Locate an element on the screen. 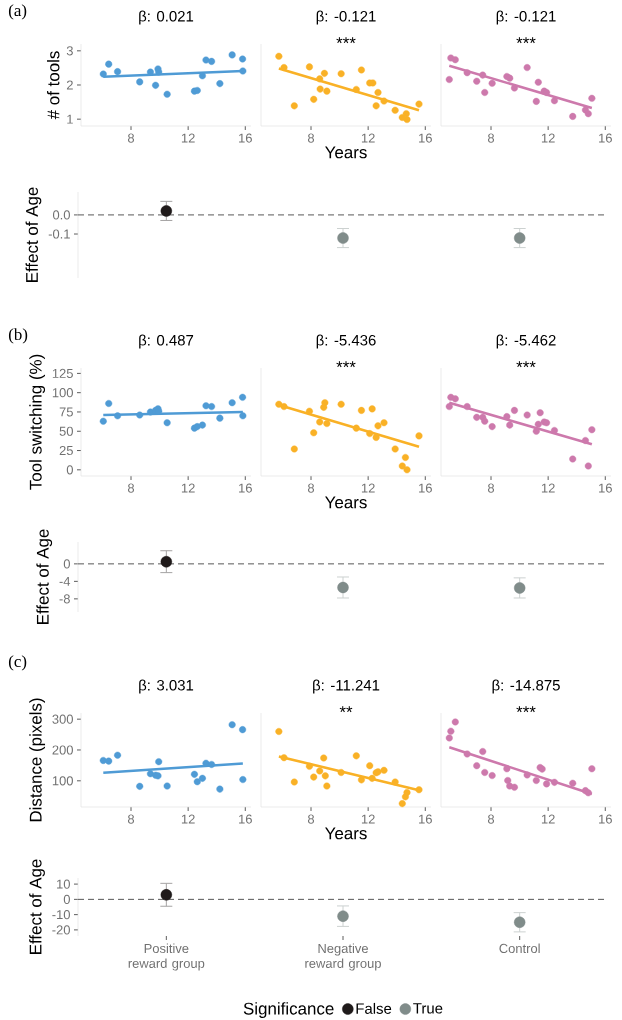 This screenshot has height=1020, width=622. y-tick-label: 1 is located at coordinates (70, 119).